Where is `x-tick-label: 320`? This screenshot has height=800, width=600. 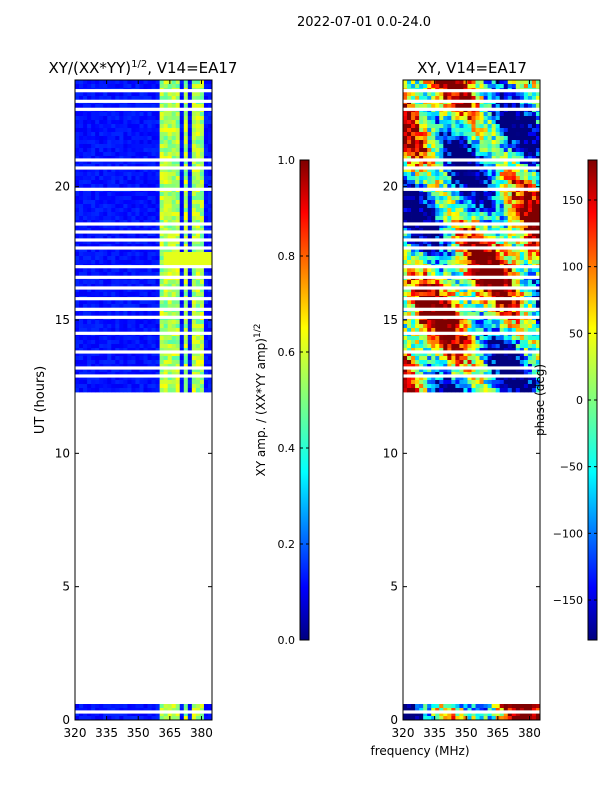
x-tick-label: 320 is located at coordinates (75, 733).